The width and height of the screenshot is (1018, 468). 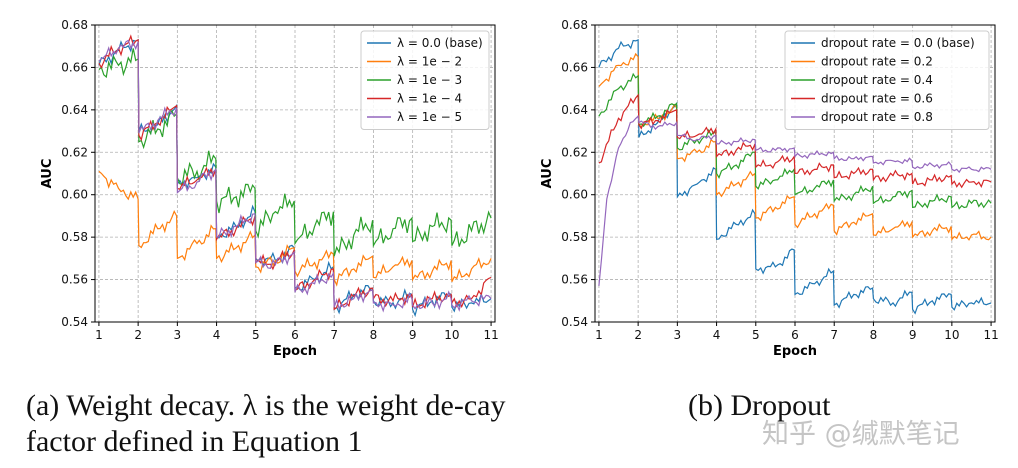 What do you see at coordinates (877, 99) in the screenshot?
I see `legend-label: dropout rate = 0.6` at bounding box center [877, 99].